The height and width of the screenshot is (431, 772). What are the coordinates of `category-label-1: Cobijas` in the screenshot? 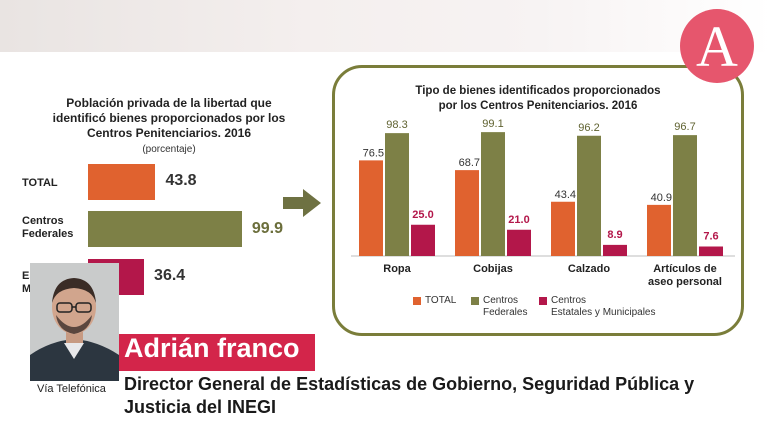 It's located at (493, 269).